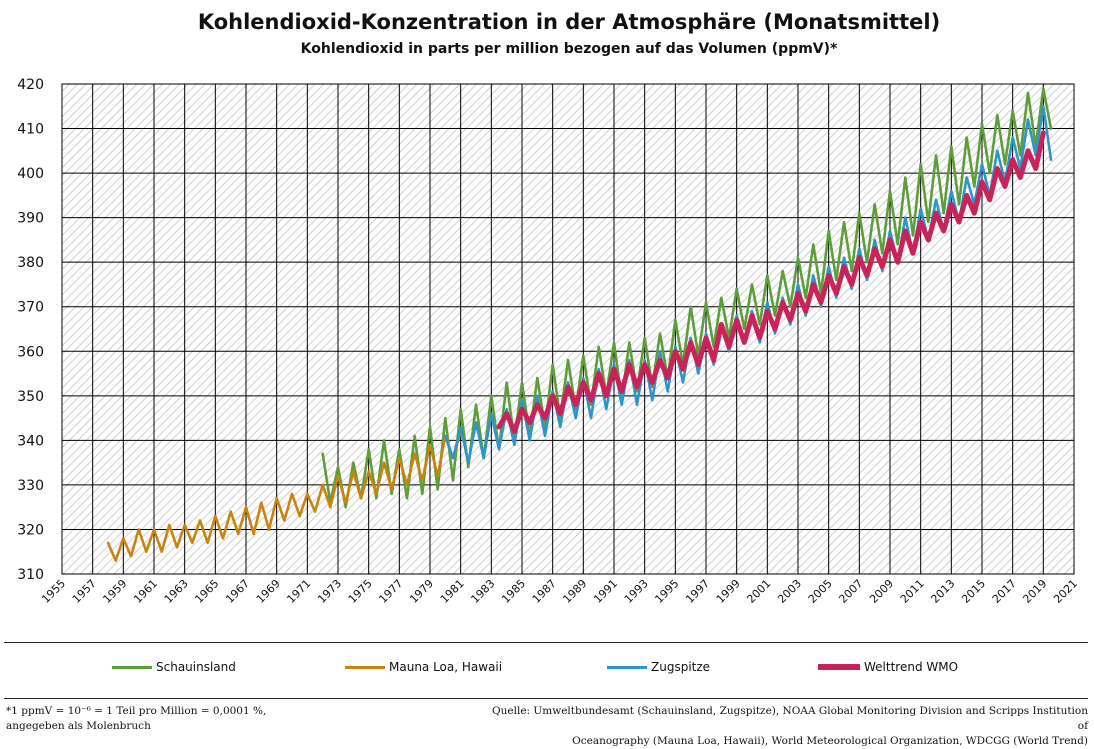 This screenshot has width=1094, height=749. What do you see at coordinates (1004, 591) in the screenshot?
I see `x-tick-label: 2017` at bounding box center [1004, 591].